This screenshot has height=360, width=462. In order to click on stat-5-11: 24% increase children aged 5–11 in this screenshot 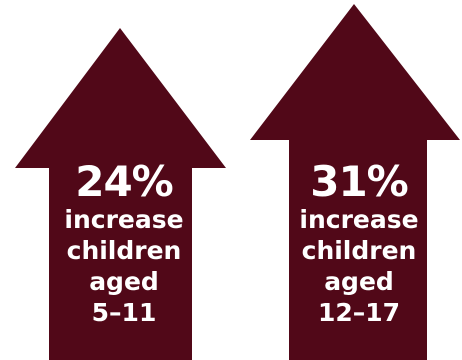, I will do `click(124, 244)`.